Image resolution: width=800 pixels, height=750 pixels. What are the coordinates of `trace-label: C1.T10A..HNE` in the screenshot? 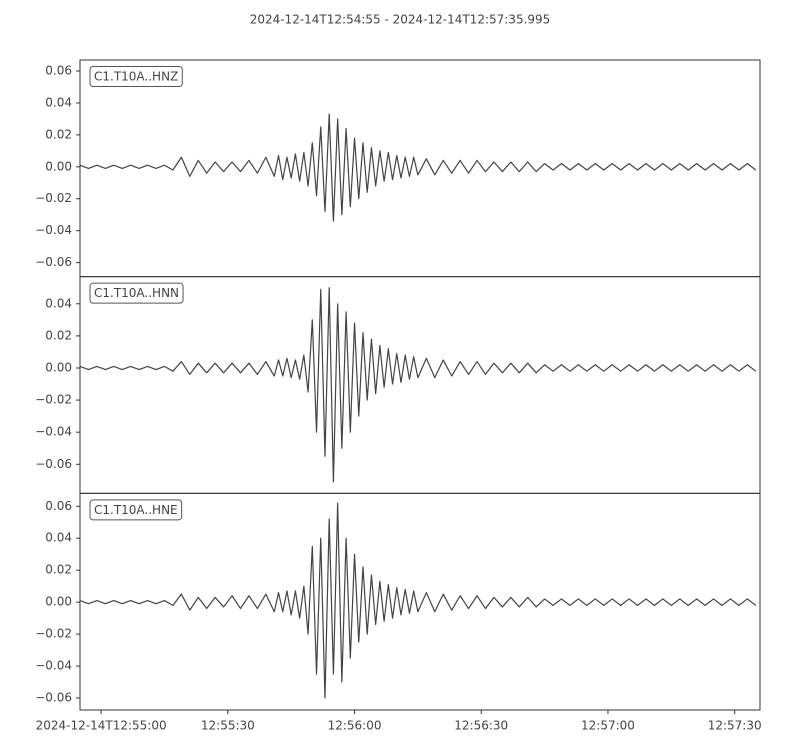 It's located at (136, 510).